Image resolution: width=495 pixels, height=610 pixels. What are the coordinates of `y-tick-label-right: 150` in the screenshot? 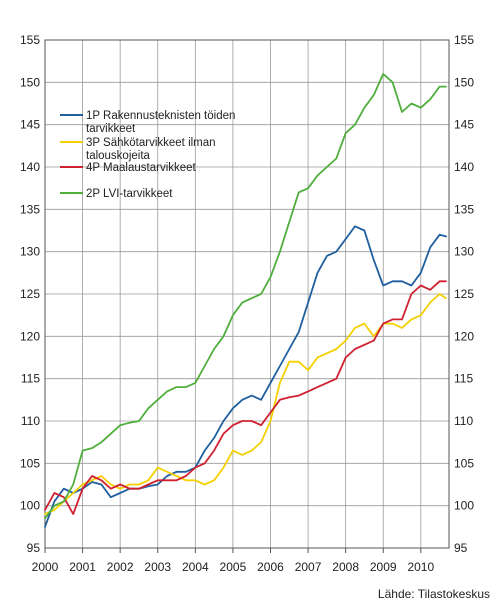 It's located at (464, 82).